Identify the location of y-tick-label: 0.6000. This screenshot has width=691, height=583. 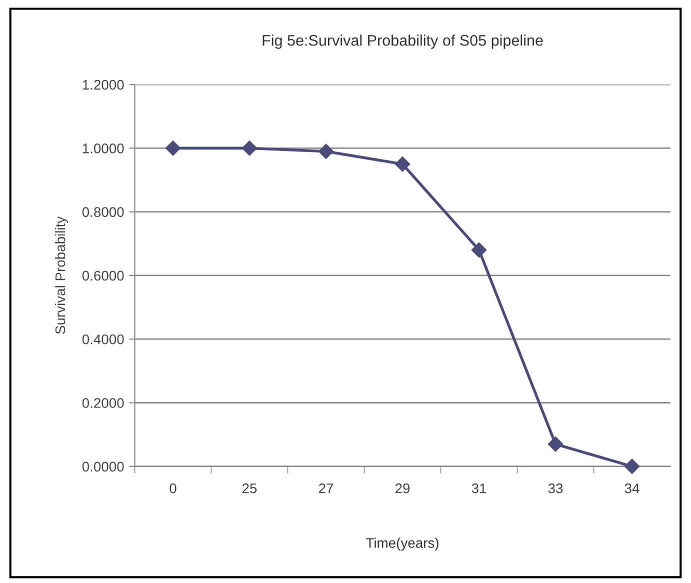
(103, 275).